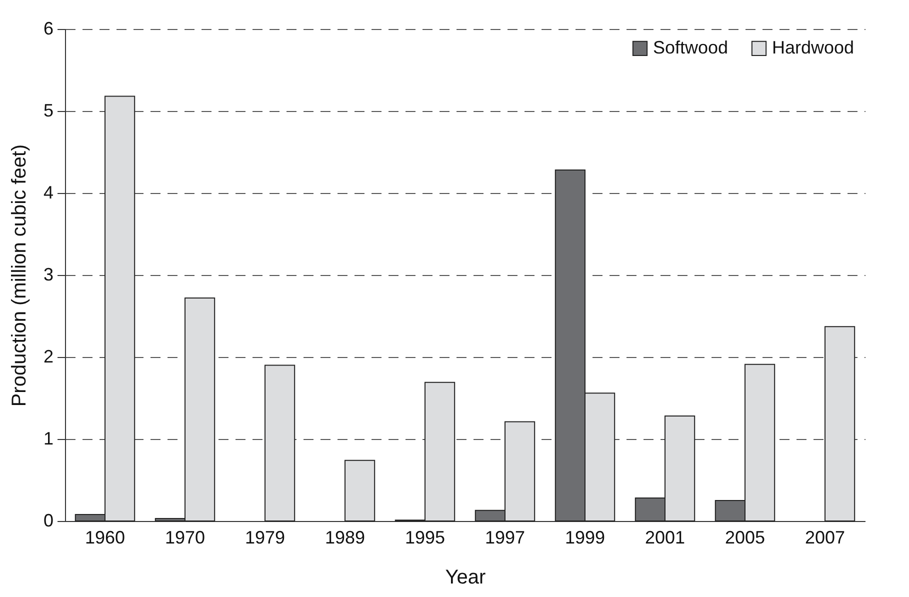  Describe the element at coordinates (265, 538) in the screenshot. I see `x-tick-label: 1979` at that location.